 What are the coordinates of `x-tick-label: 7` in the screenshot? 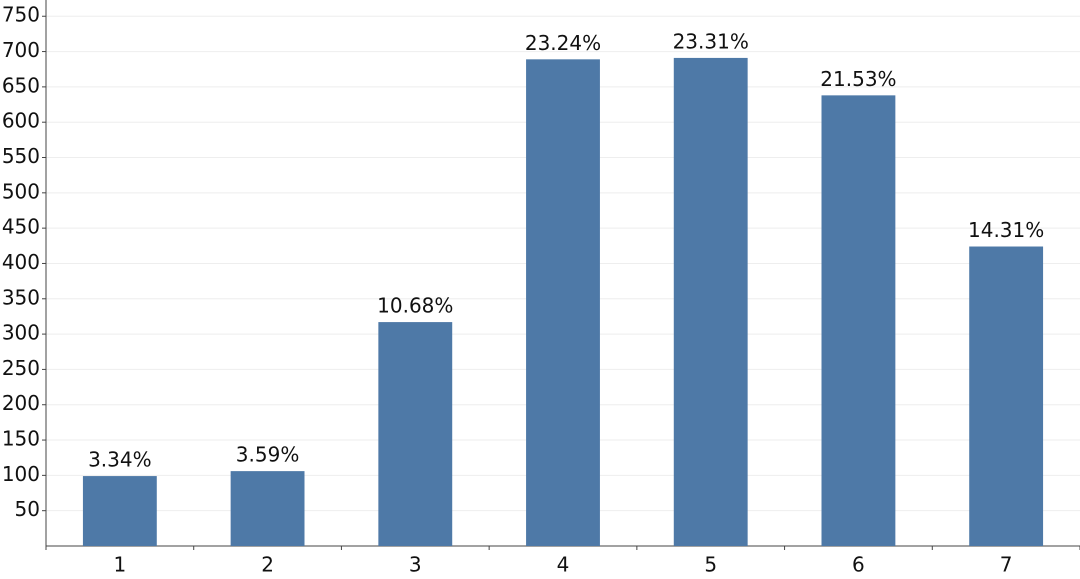 It's located at (1006, 565).